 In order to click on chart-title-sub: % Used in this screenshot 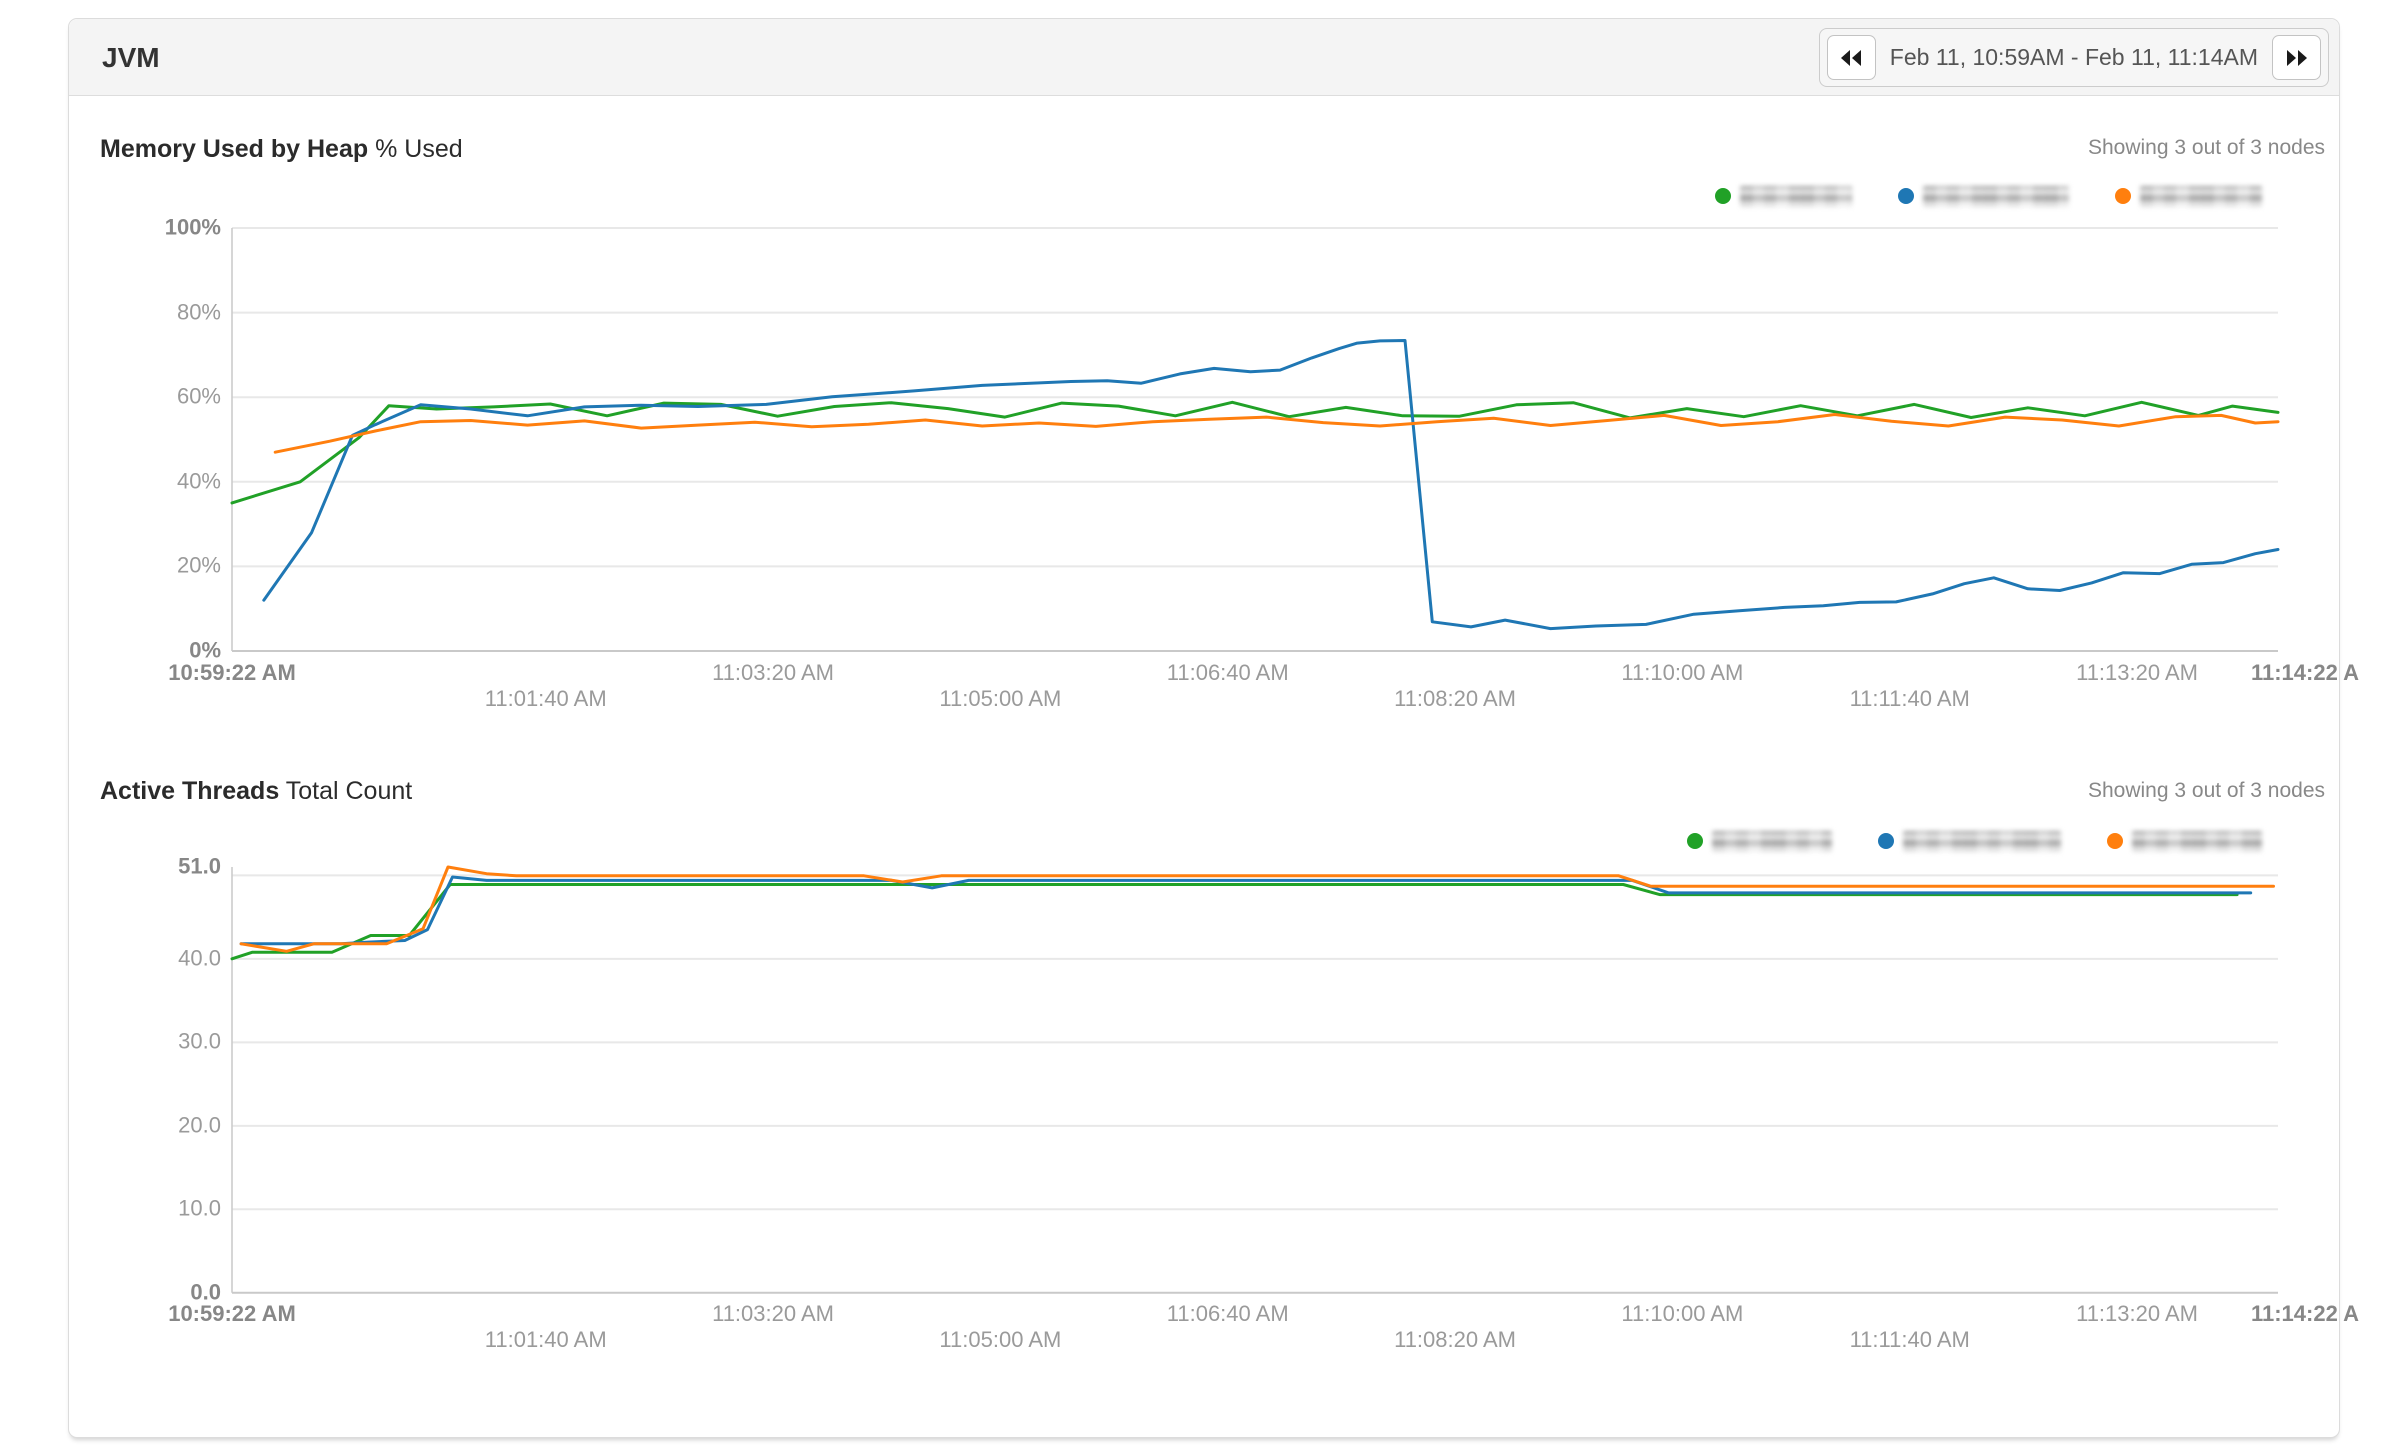, I will do `click(419, 149)`.